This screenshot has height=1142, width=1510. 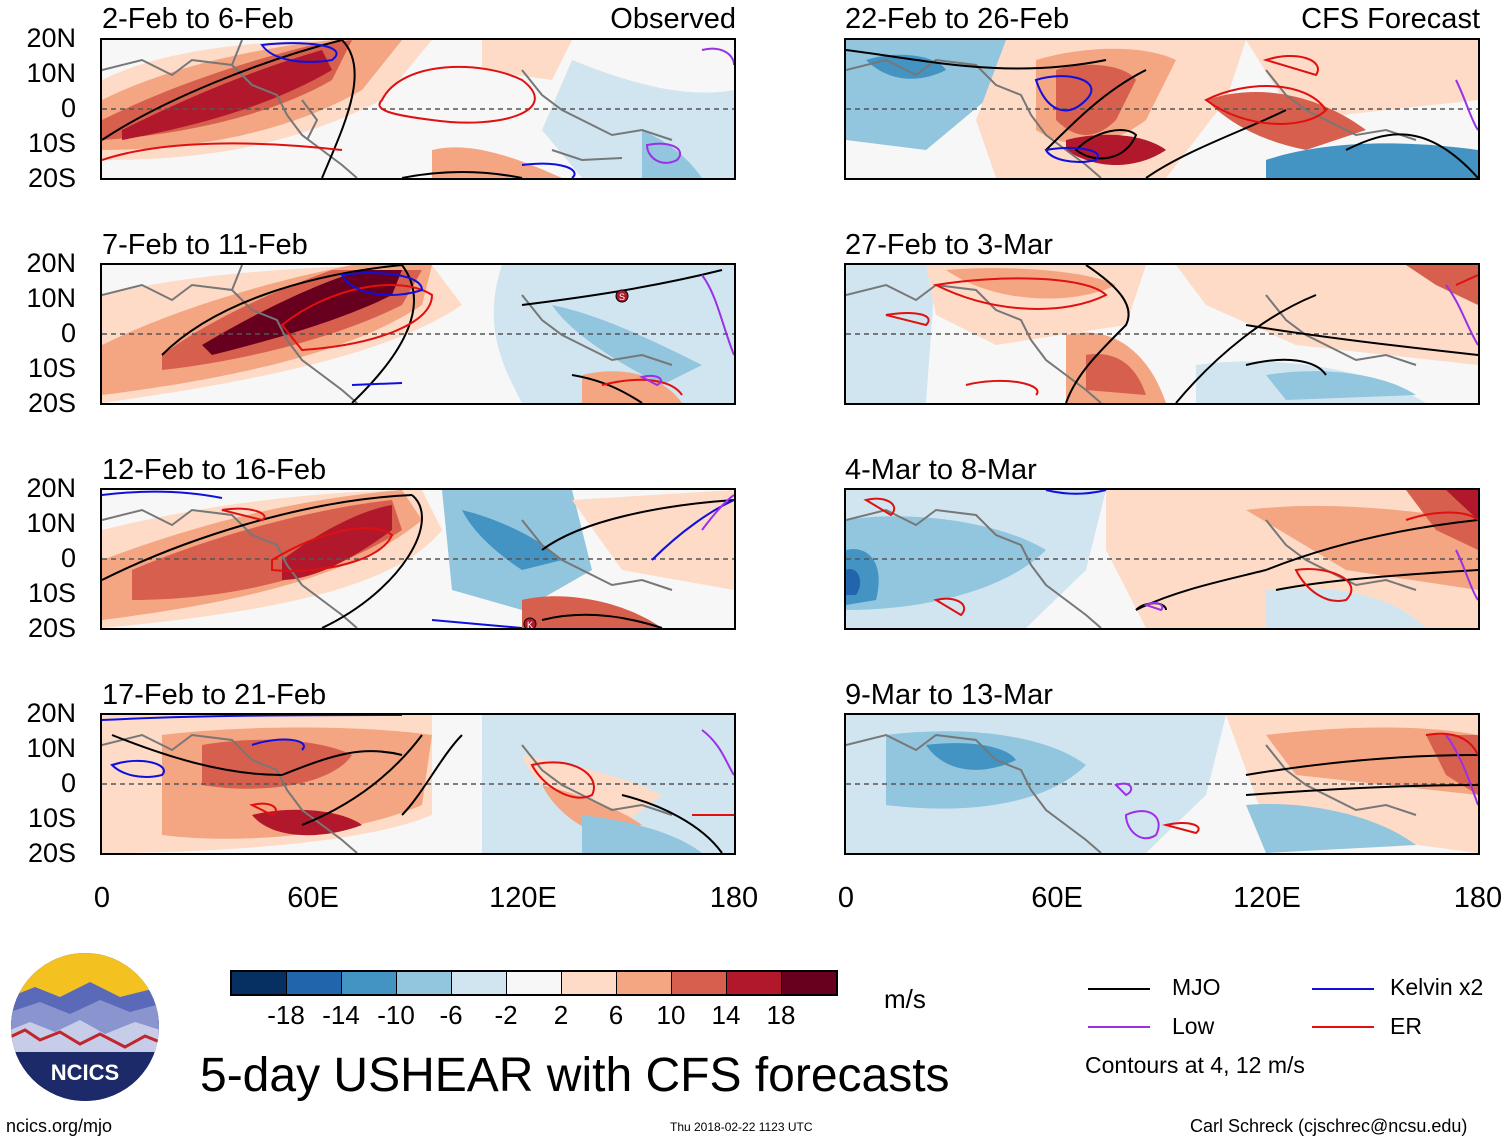 I want to click on observed-label: Observed, so click(x=673, y=19).